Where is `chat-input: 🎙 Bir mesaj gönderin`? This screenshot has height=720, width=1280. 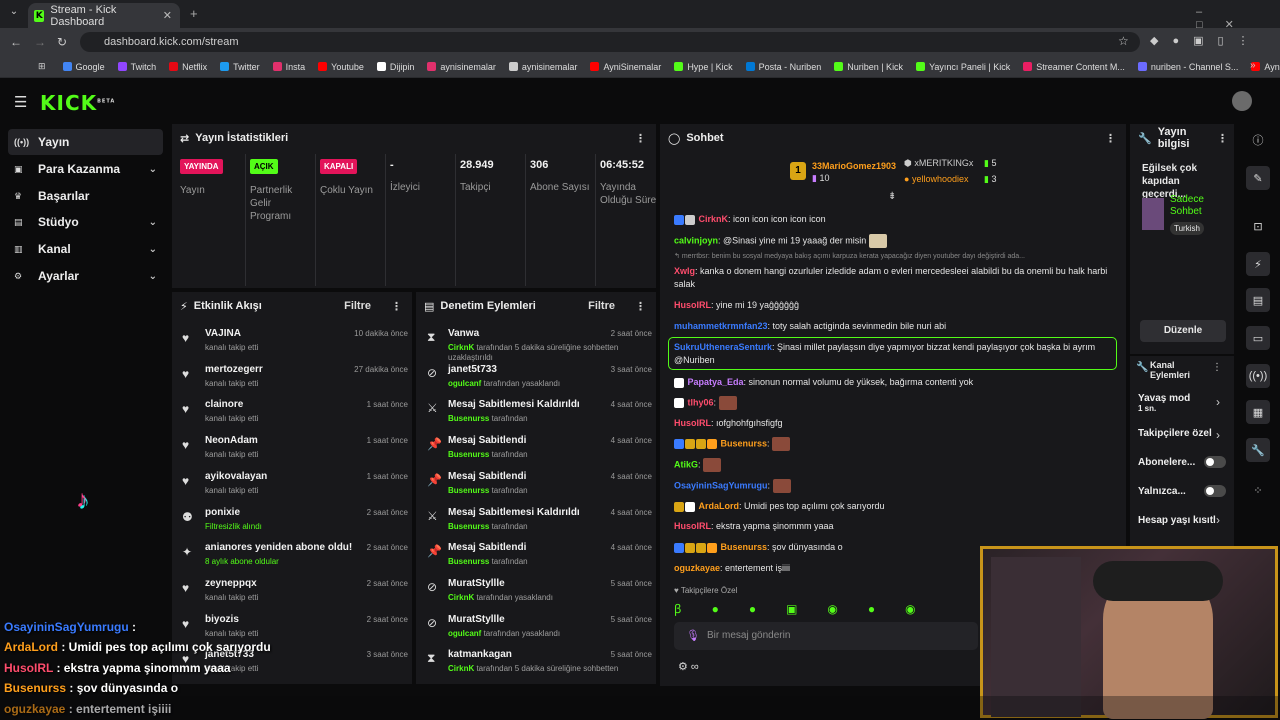
chat-input: 🎙 Bir mesaj gönderin is located at coordinates (826, 636).